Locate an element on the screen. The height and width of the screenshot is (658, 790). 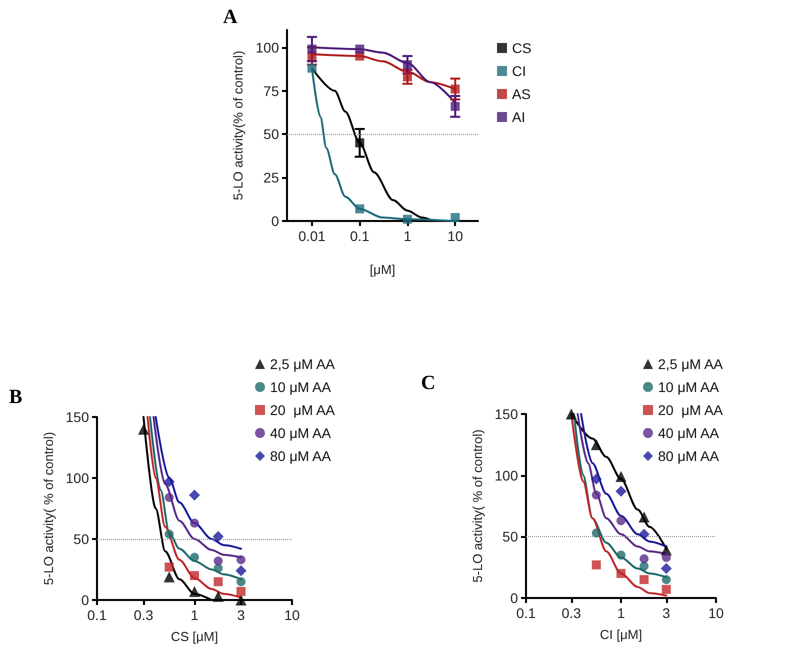
chart-title: B is located at coordinates (15, 397).